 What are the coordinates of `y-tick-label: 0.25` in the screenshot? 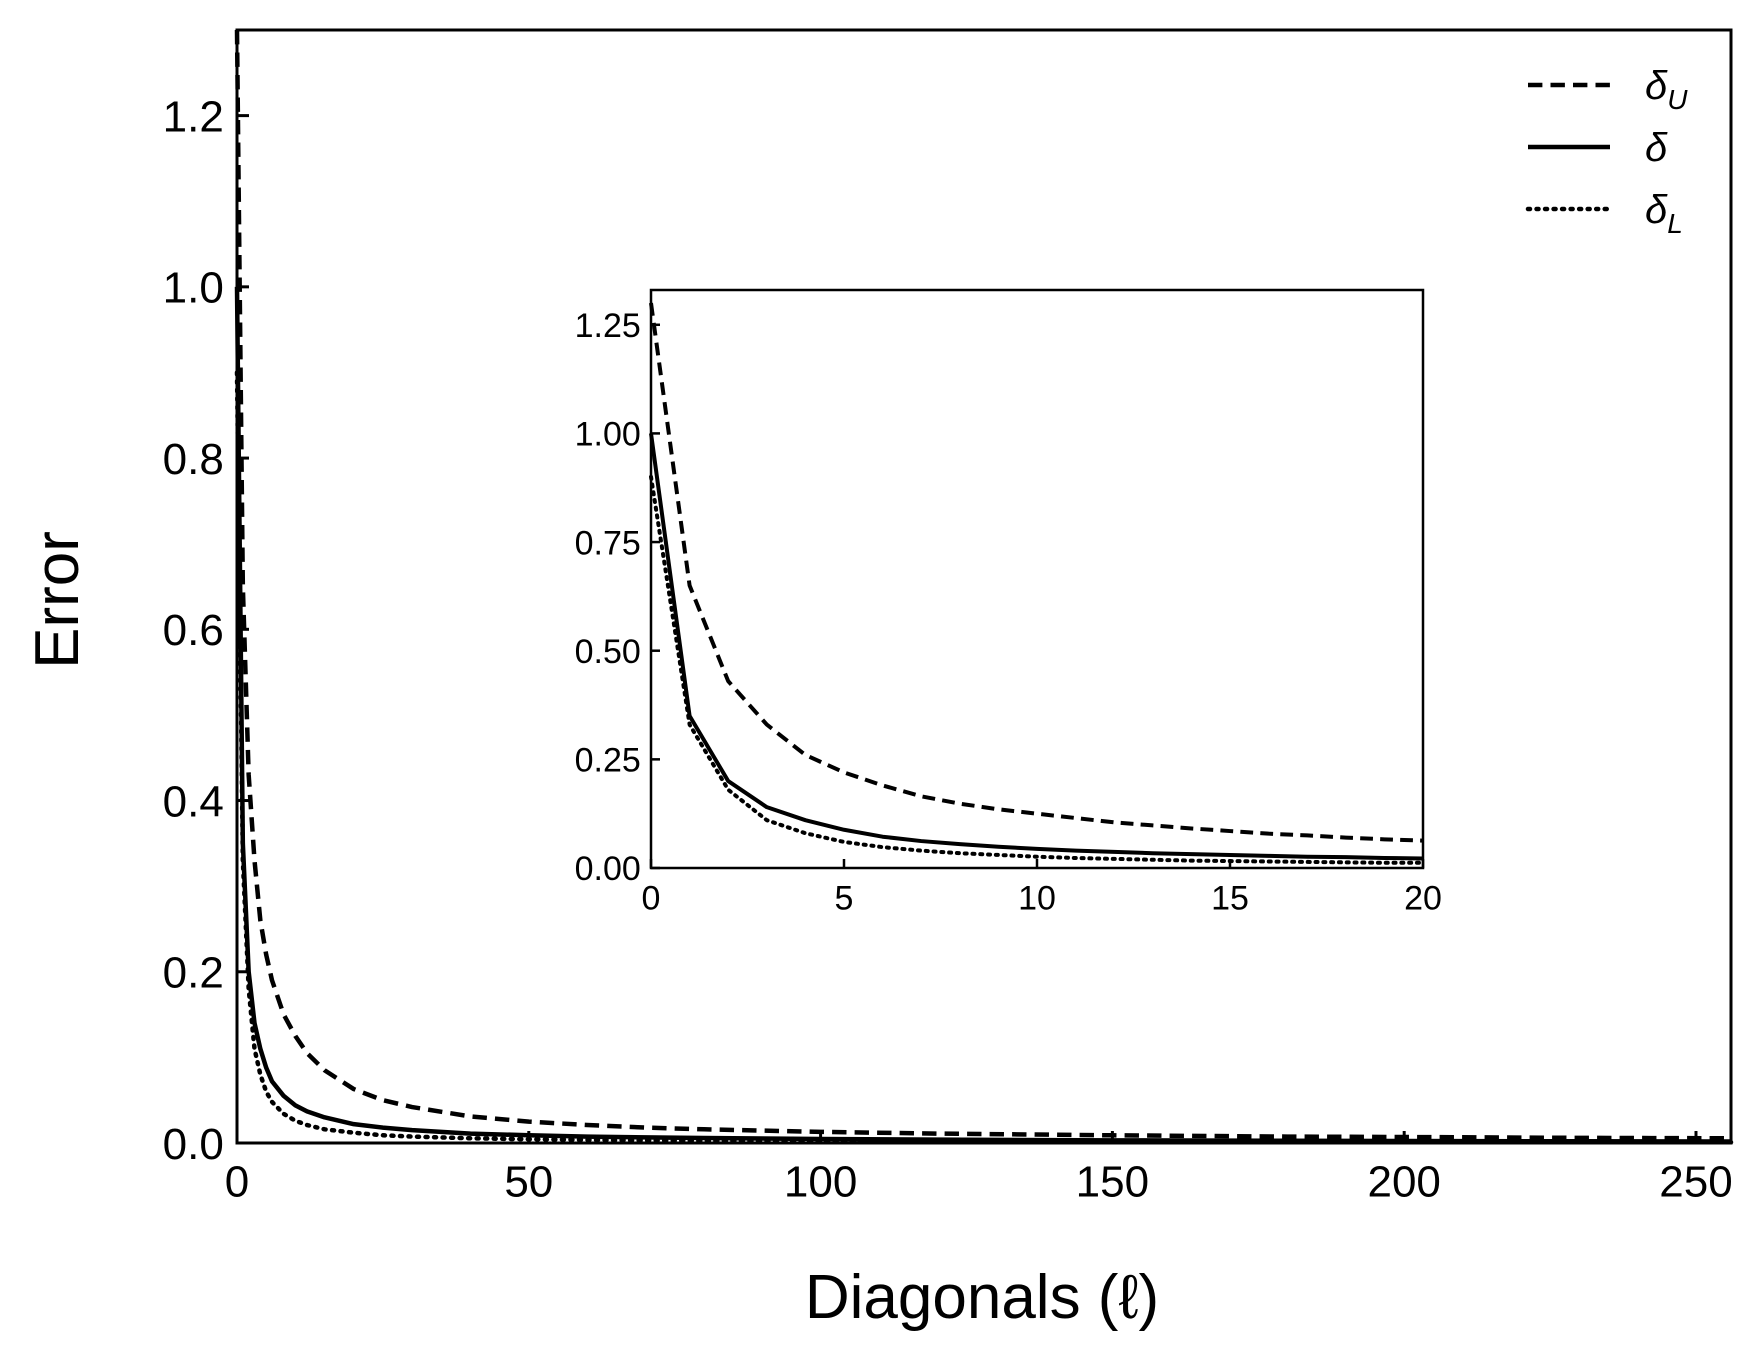 It's located at (608, 761).